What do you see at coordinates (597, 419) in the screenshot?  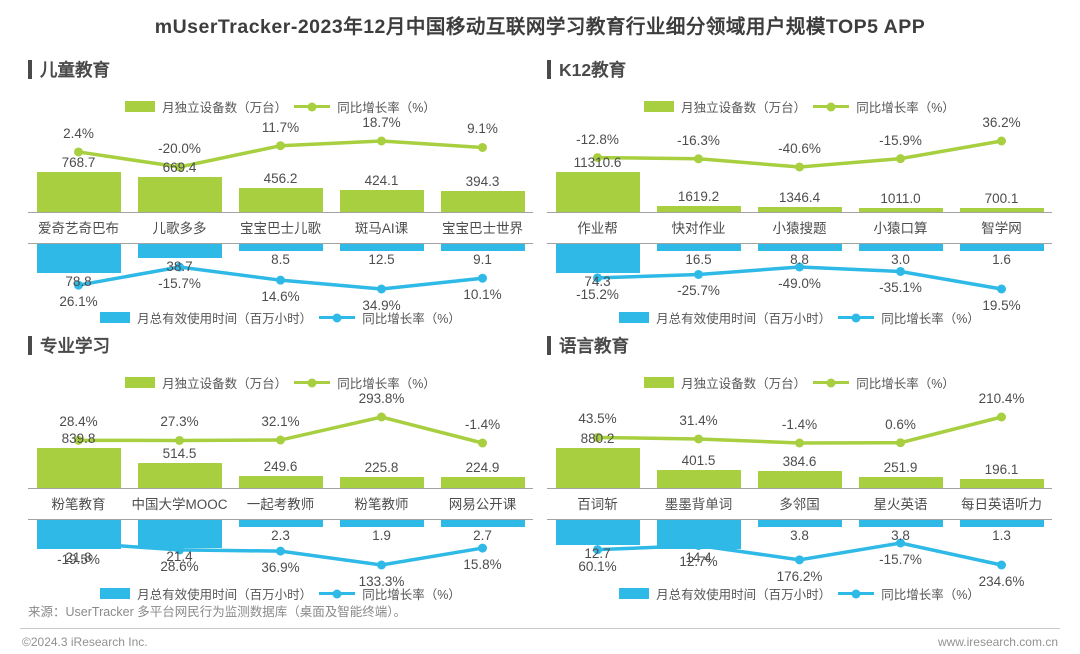 I see `device-growth-label: 43.5%` at bounding box center [597, 419].